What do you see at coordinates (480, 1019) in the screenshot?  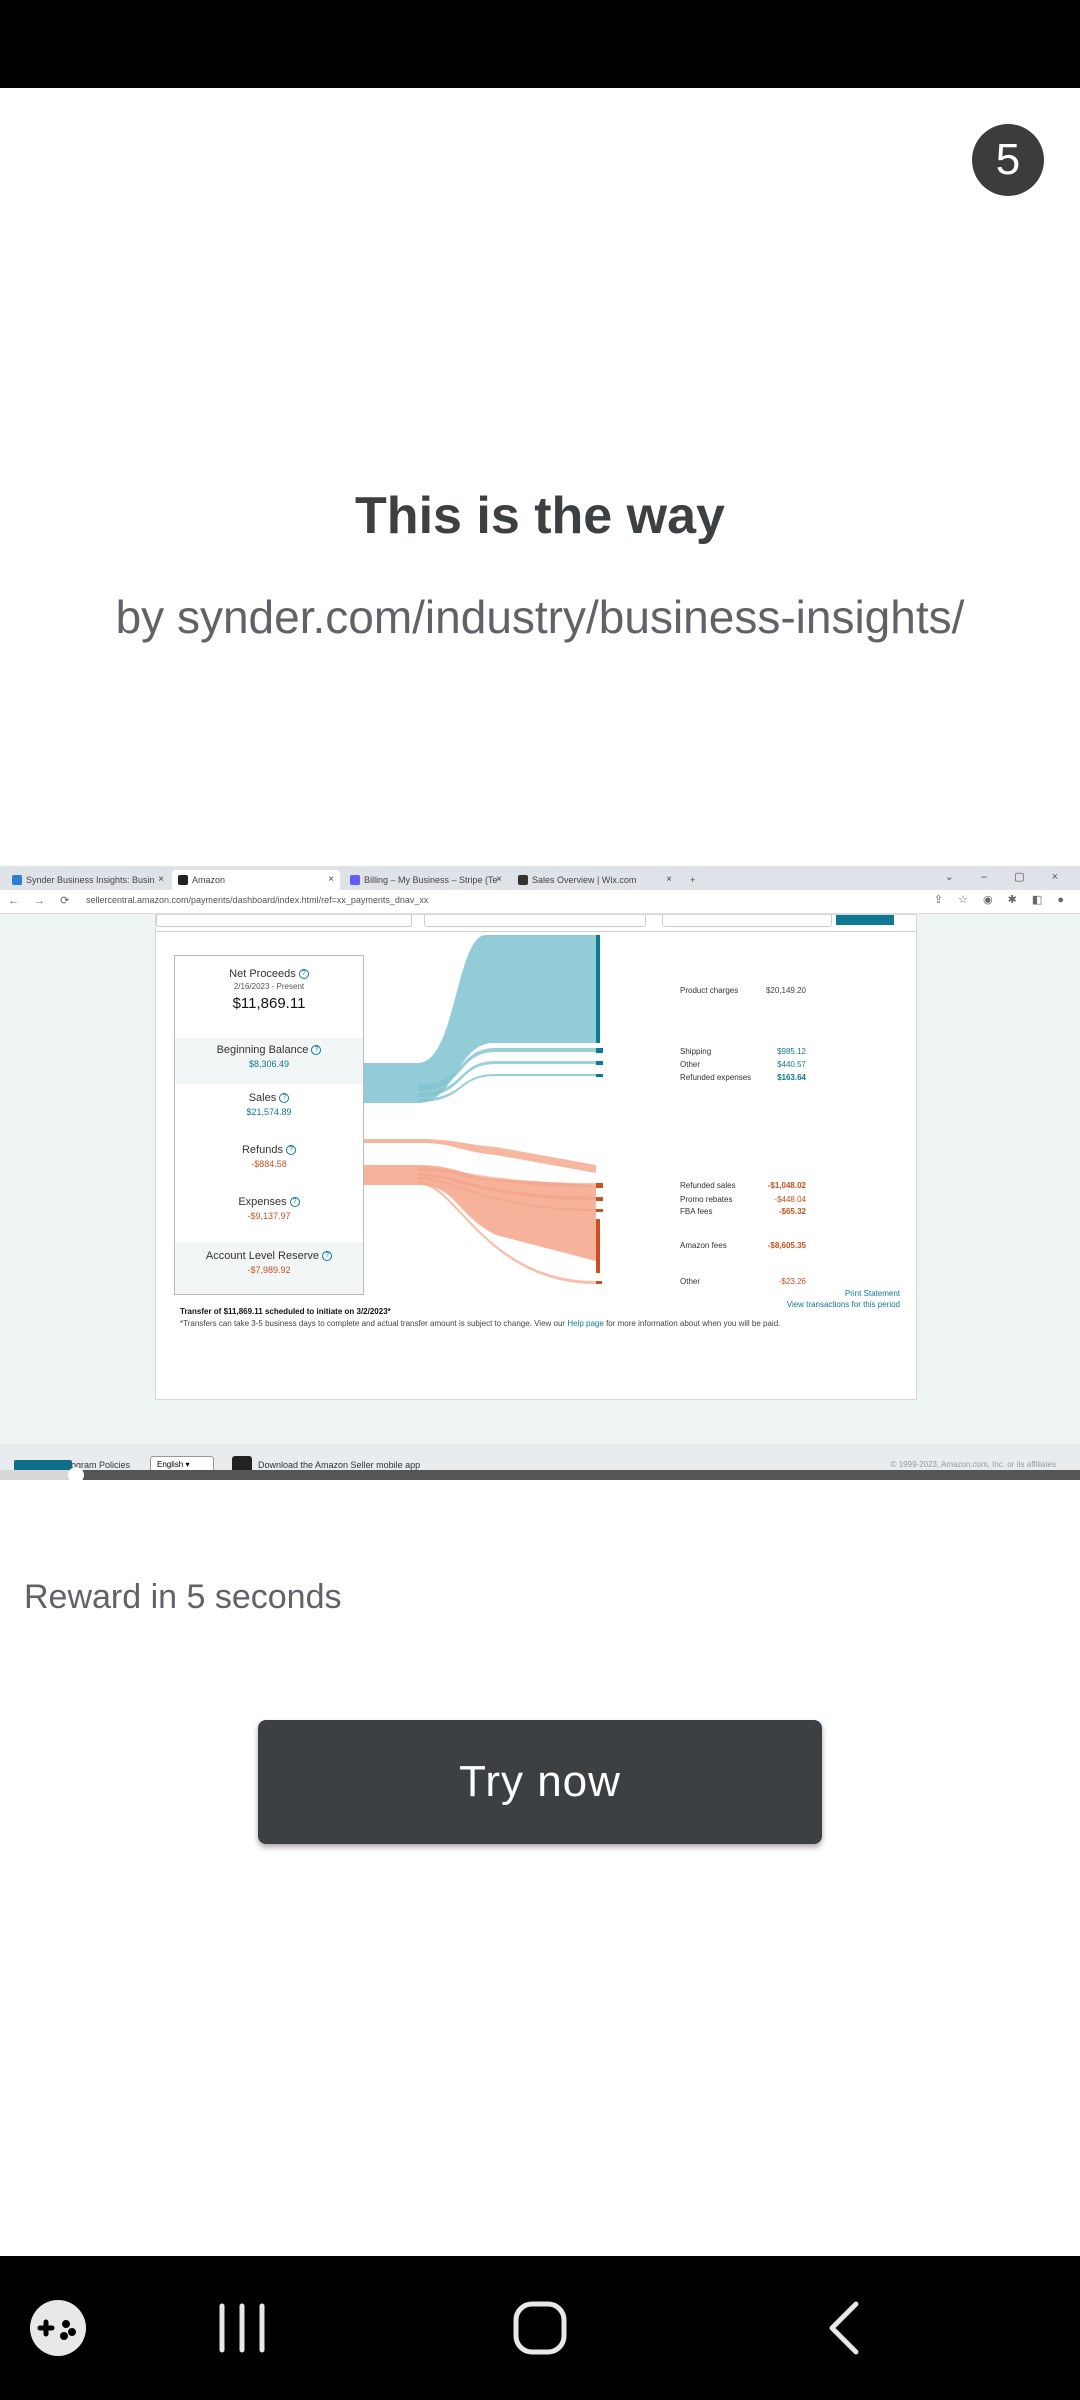 I see `sales-band` at bounding box center [480, 1019].